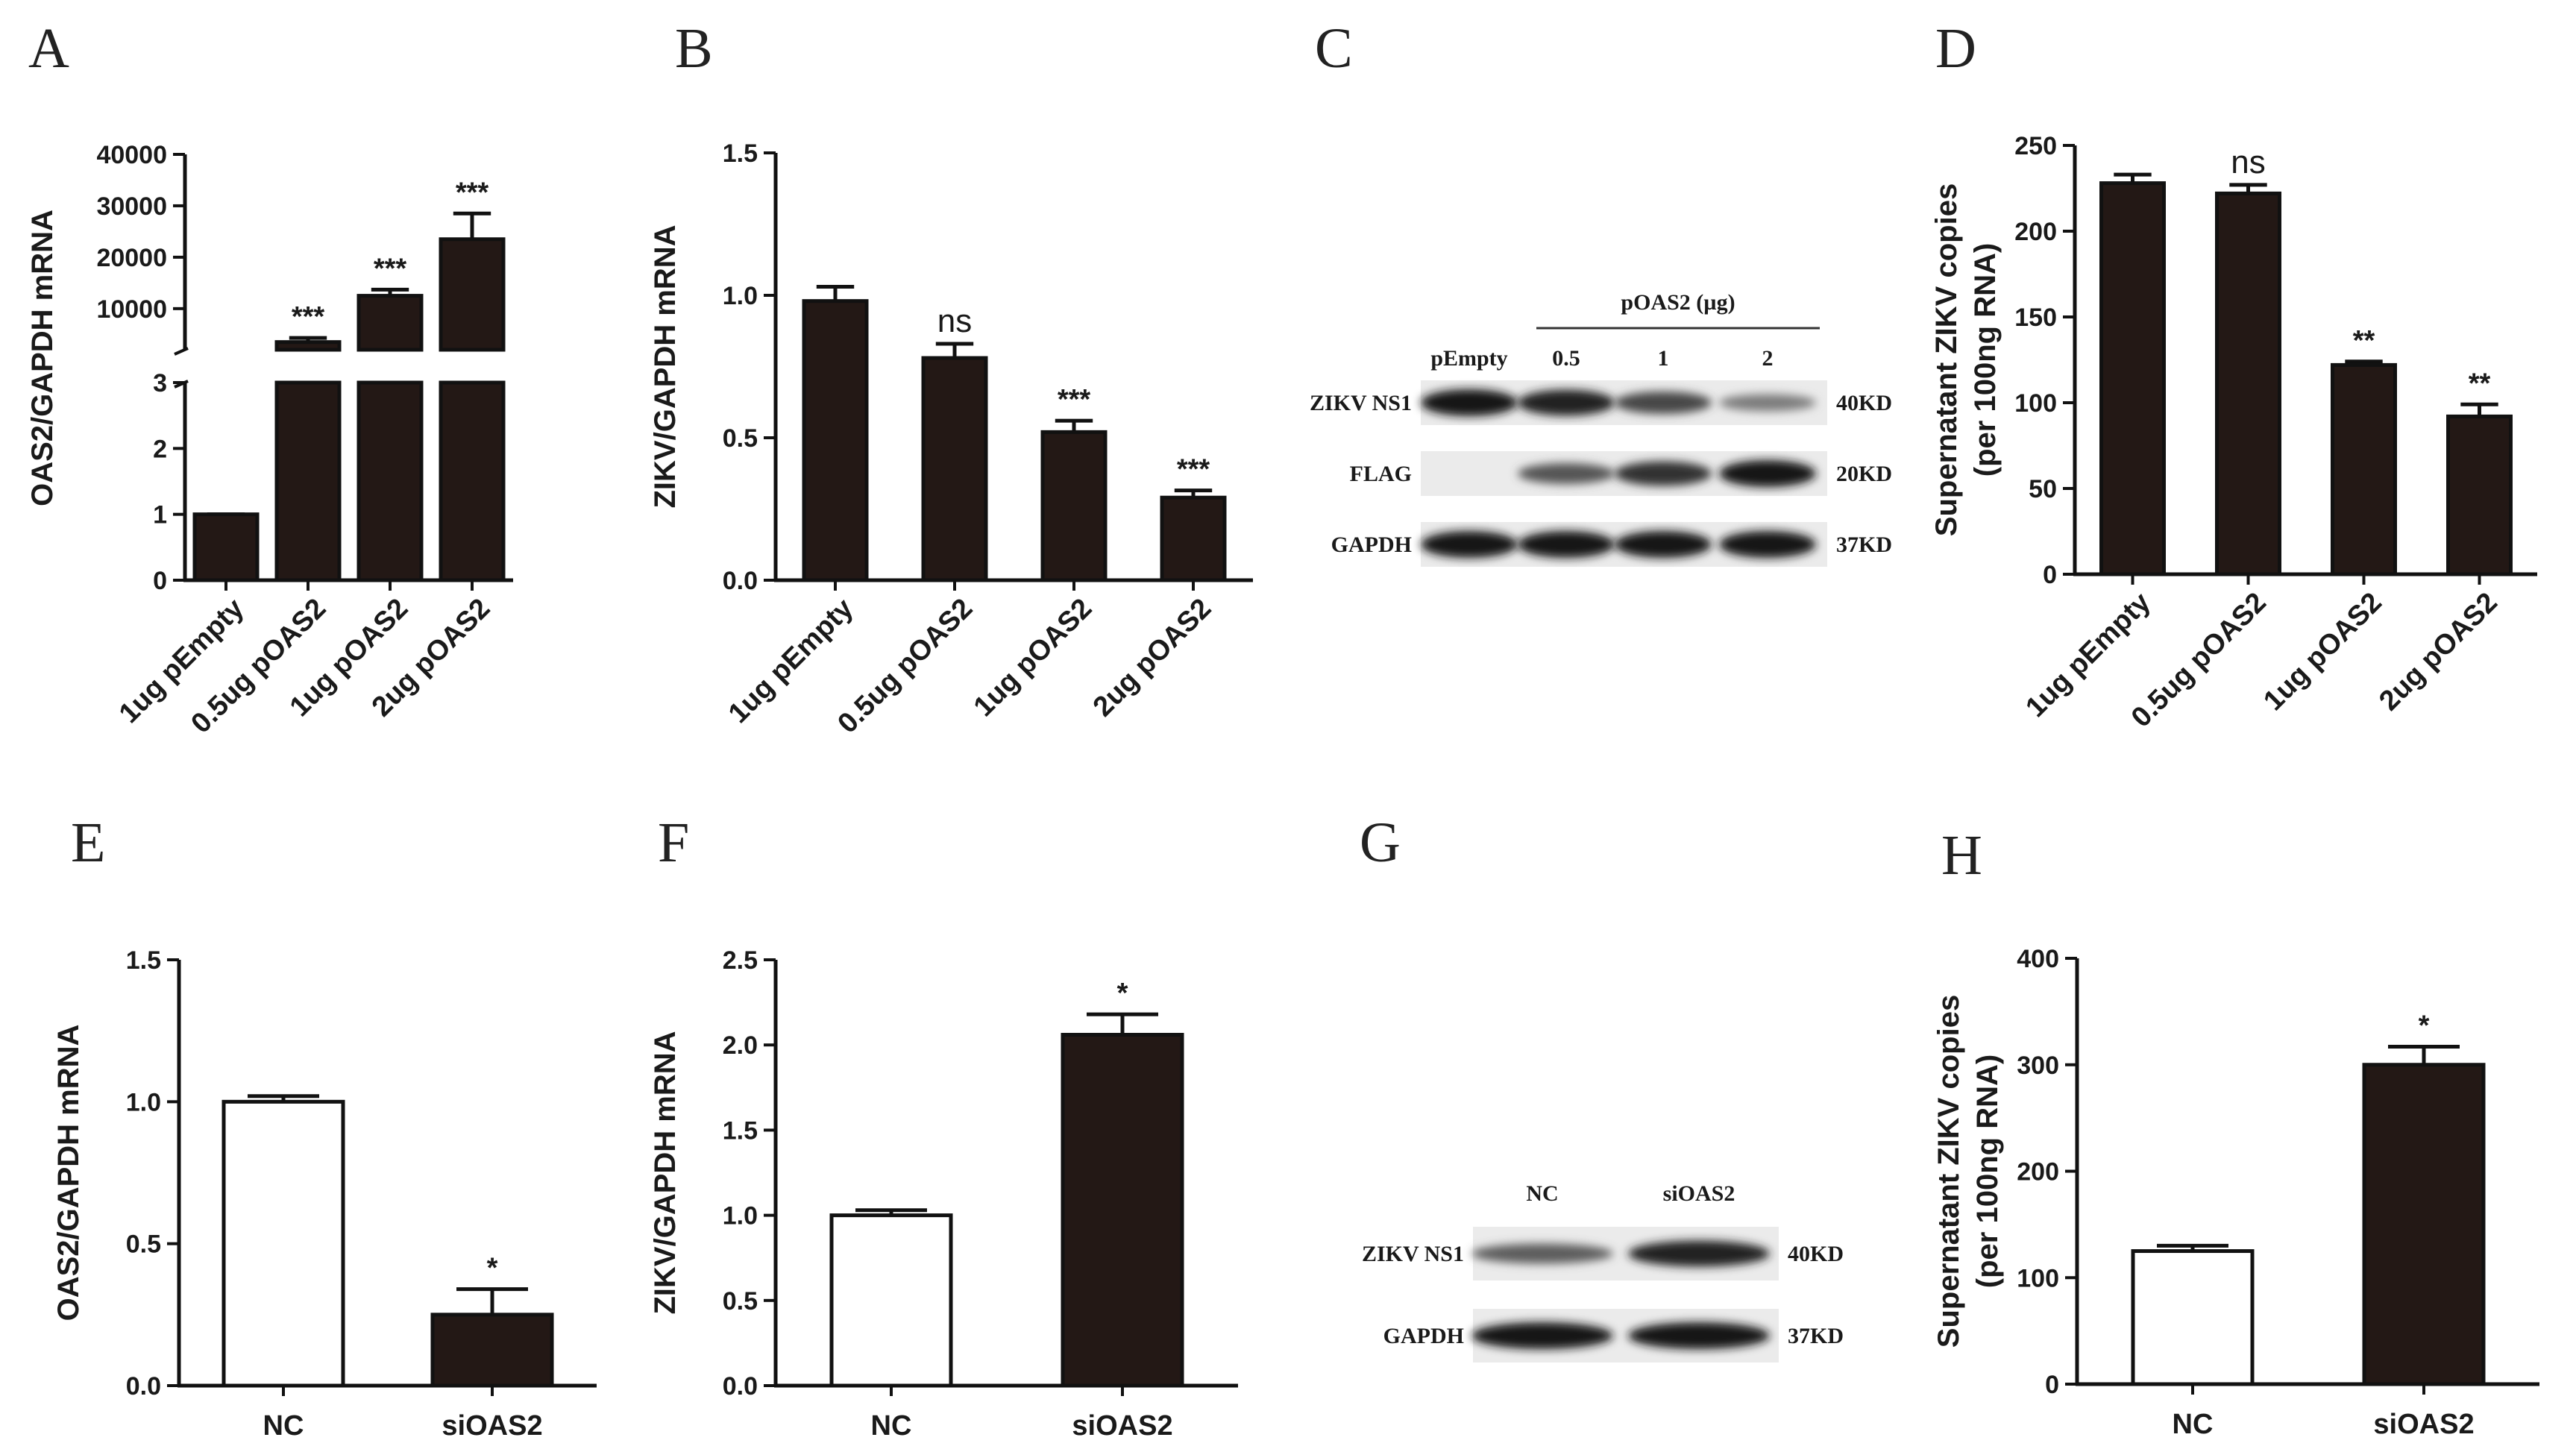 This screenshot has width=2576, height=1452. Describe the element at coordinates (131, 206) in the screenshot. I see `y-tick-label: 30000` at that location.